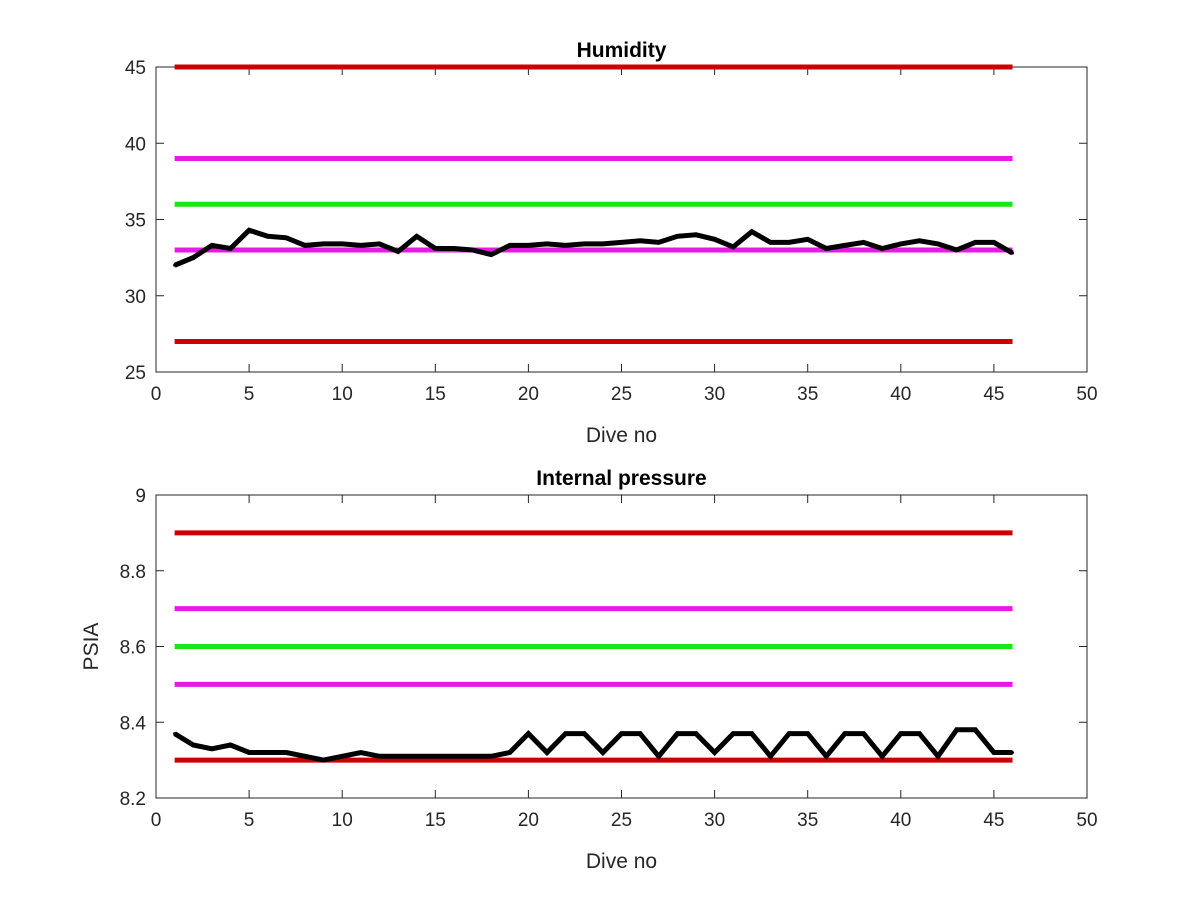  Describe the element at coordinates (135, 297) in the screenshot. I see `y-tick-label: 30` at that location.